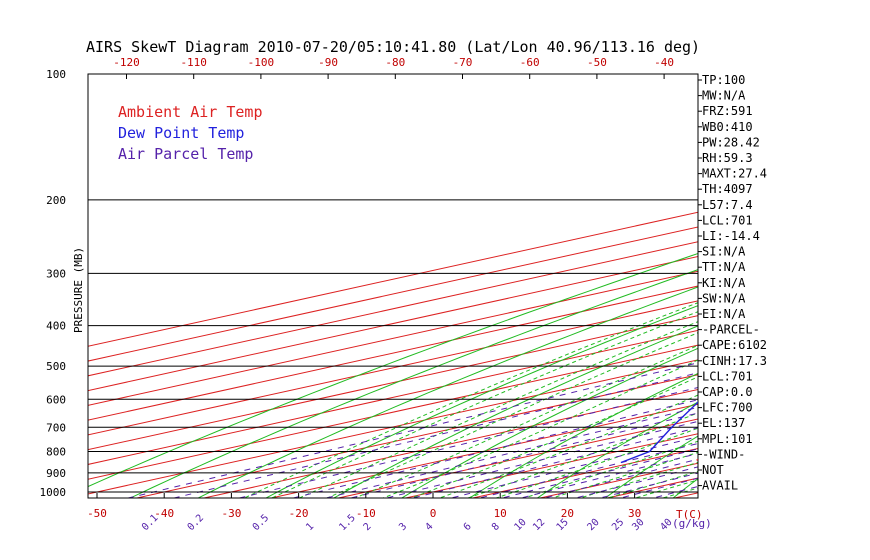 The width and height of the screenshot is (870, 560). What do you see at coordinates (395, 62) in the screenshot?
I see `top-temp-tick-label: -80` at bounding box center [395, 62].